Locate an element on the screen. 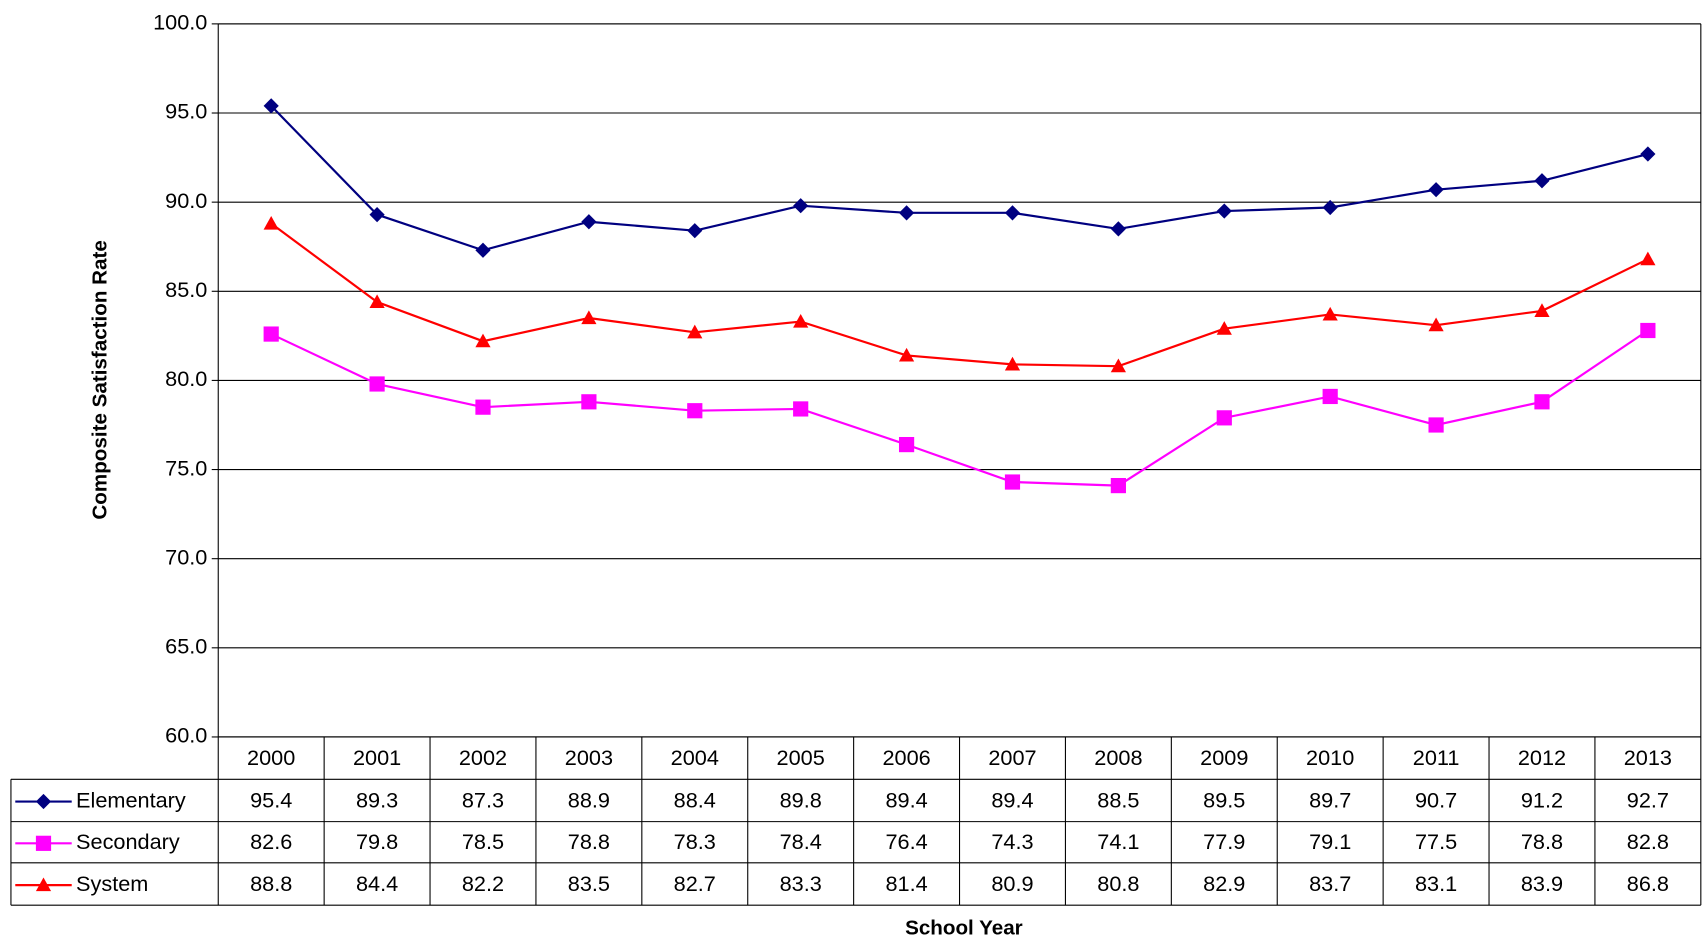 The width and height of the screenshot is (1702, 941). table-value: 77.9 is located at coordinates (1224, 841).